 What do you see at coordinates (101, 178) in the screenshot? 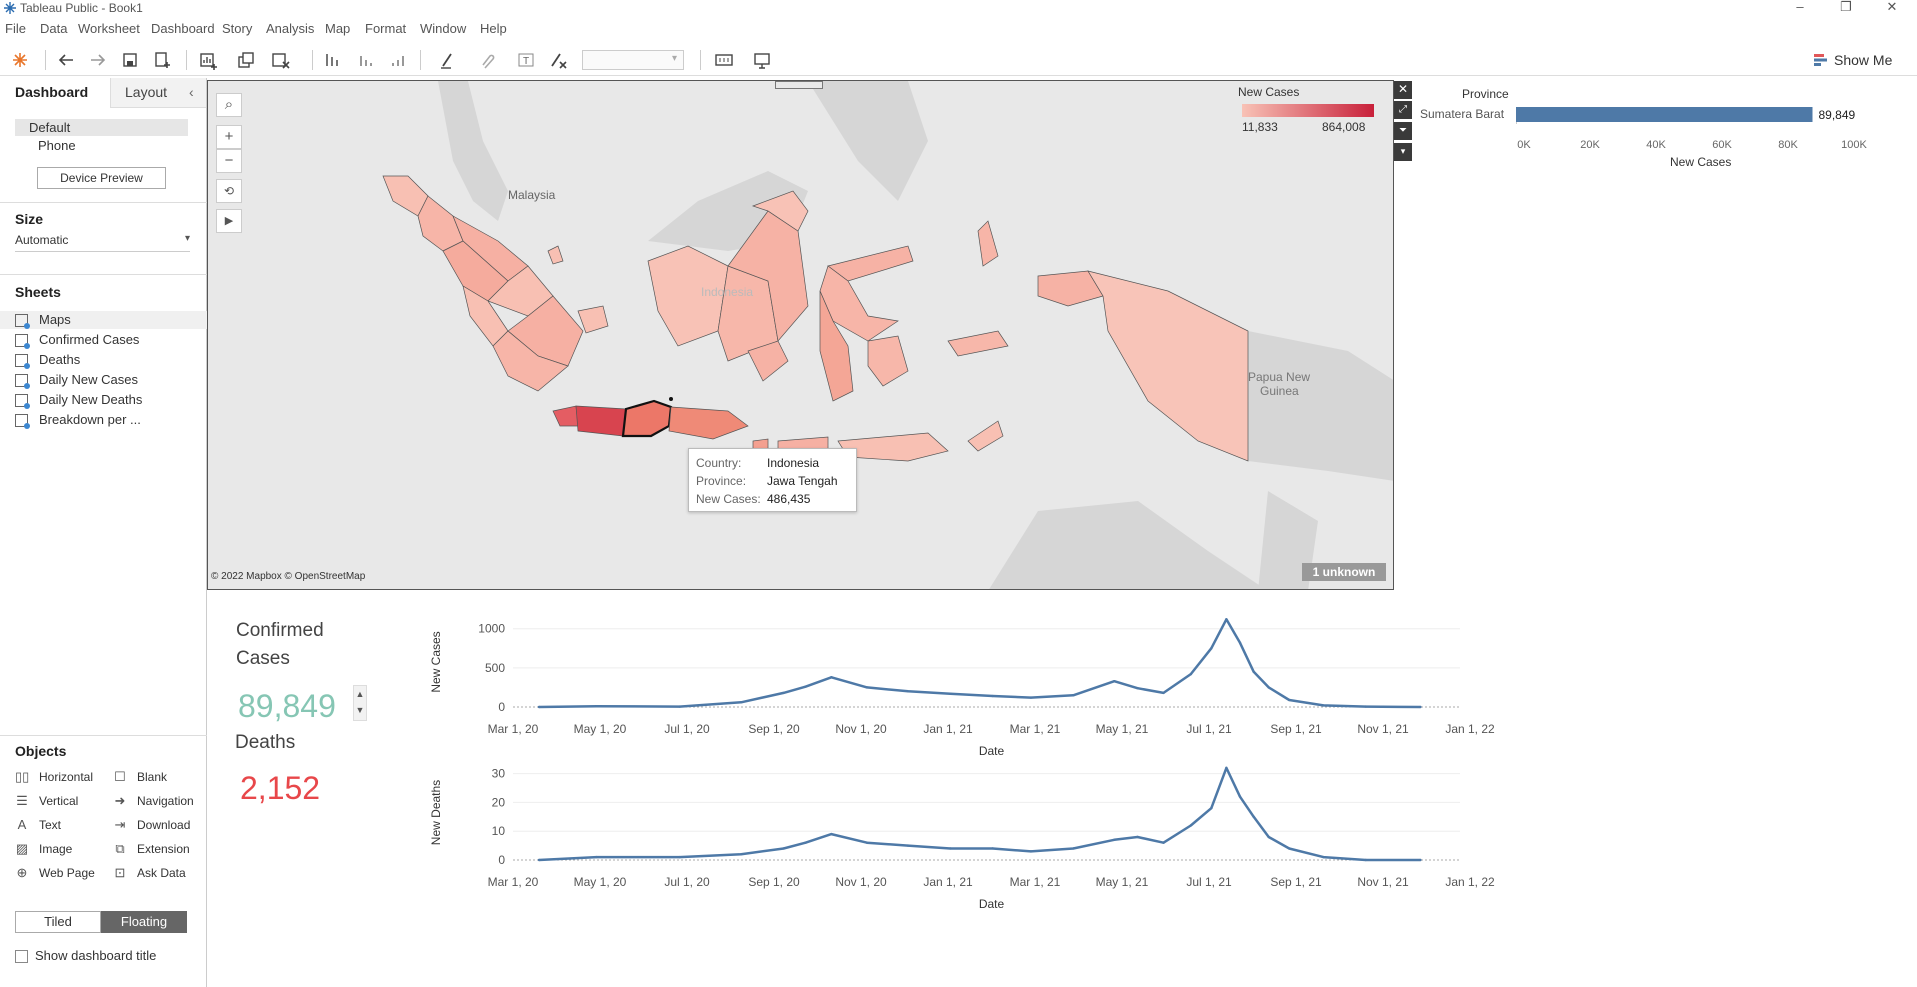
I see `device-preview-button: Device Preview` at bounding box center [101, 178].